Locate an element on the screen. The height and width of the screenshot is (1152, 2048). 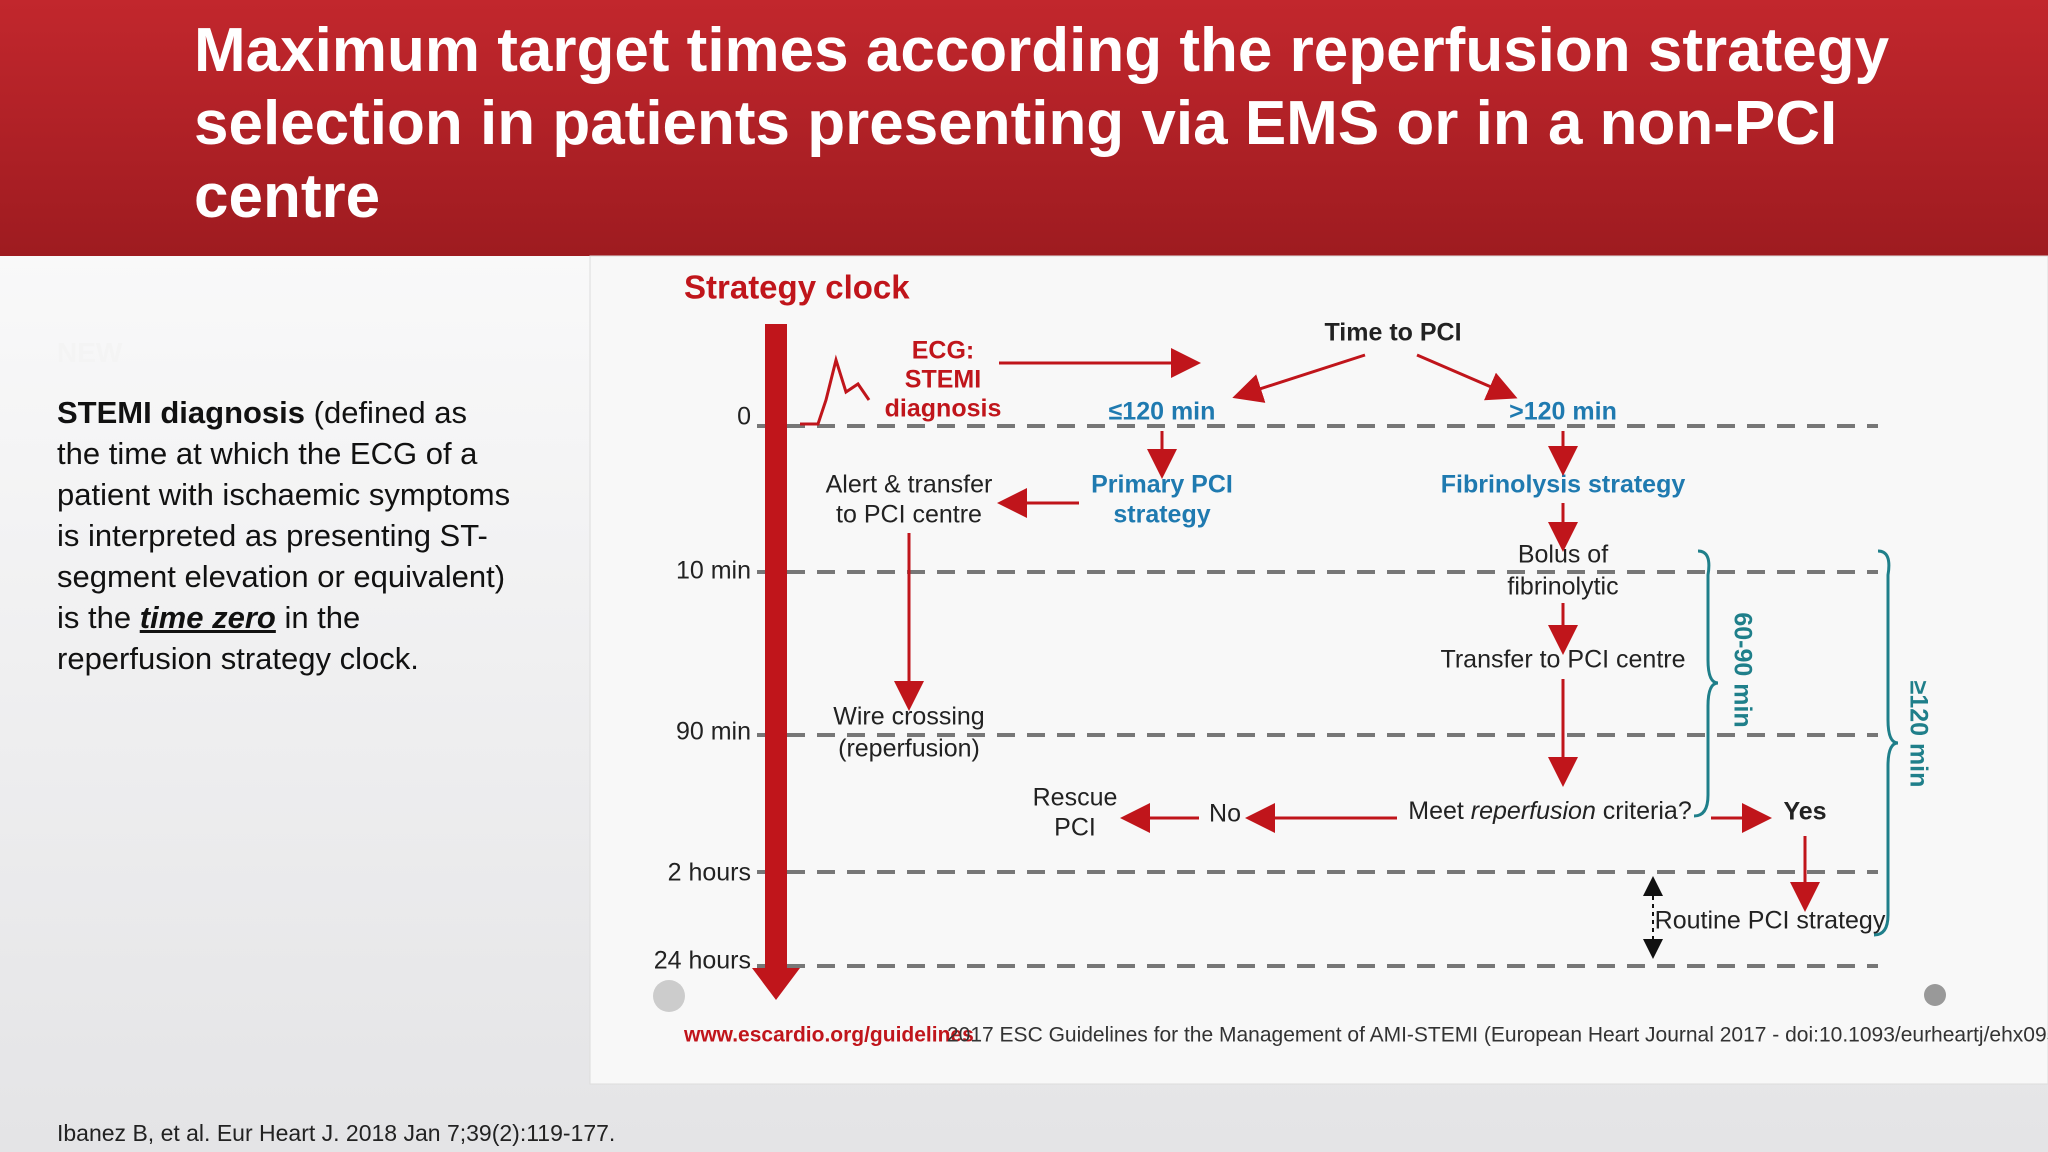
node-label: to PCI centre is located at coordinates (909, 515).